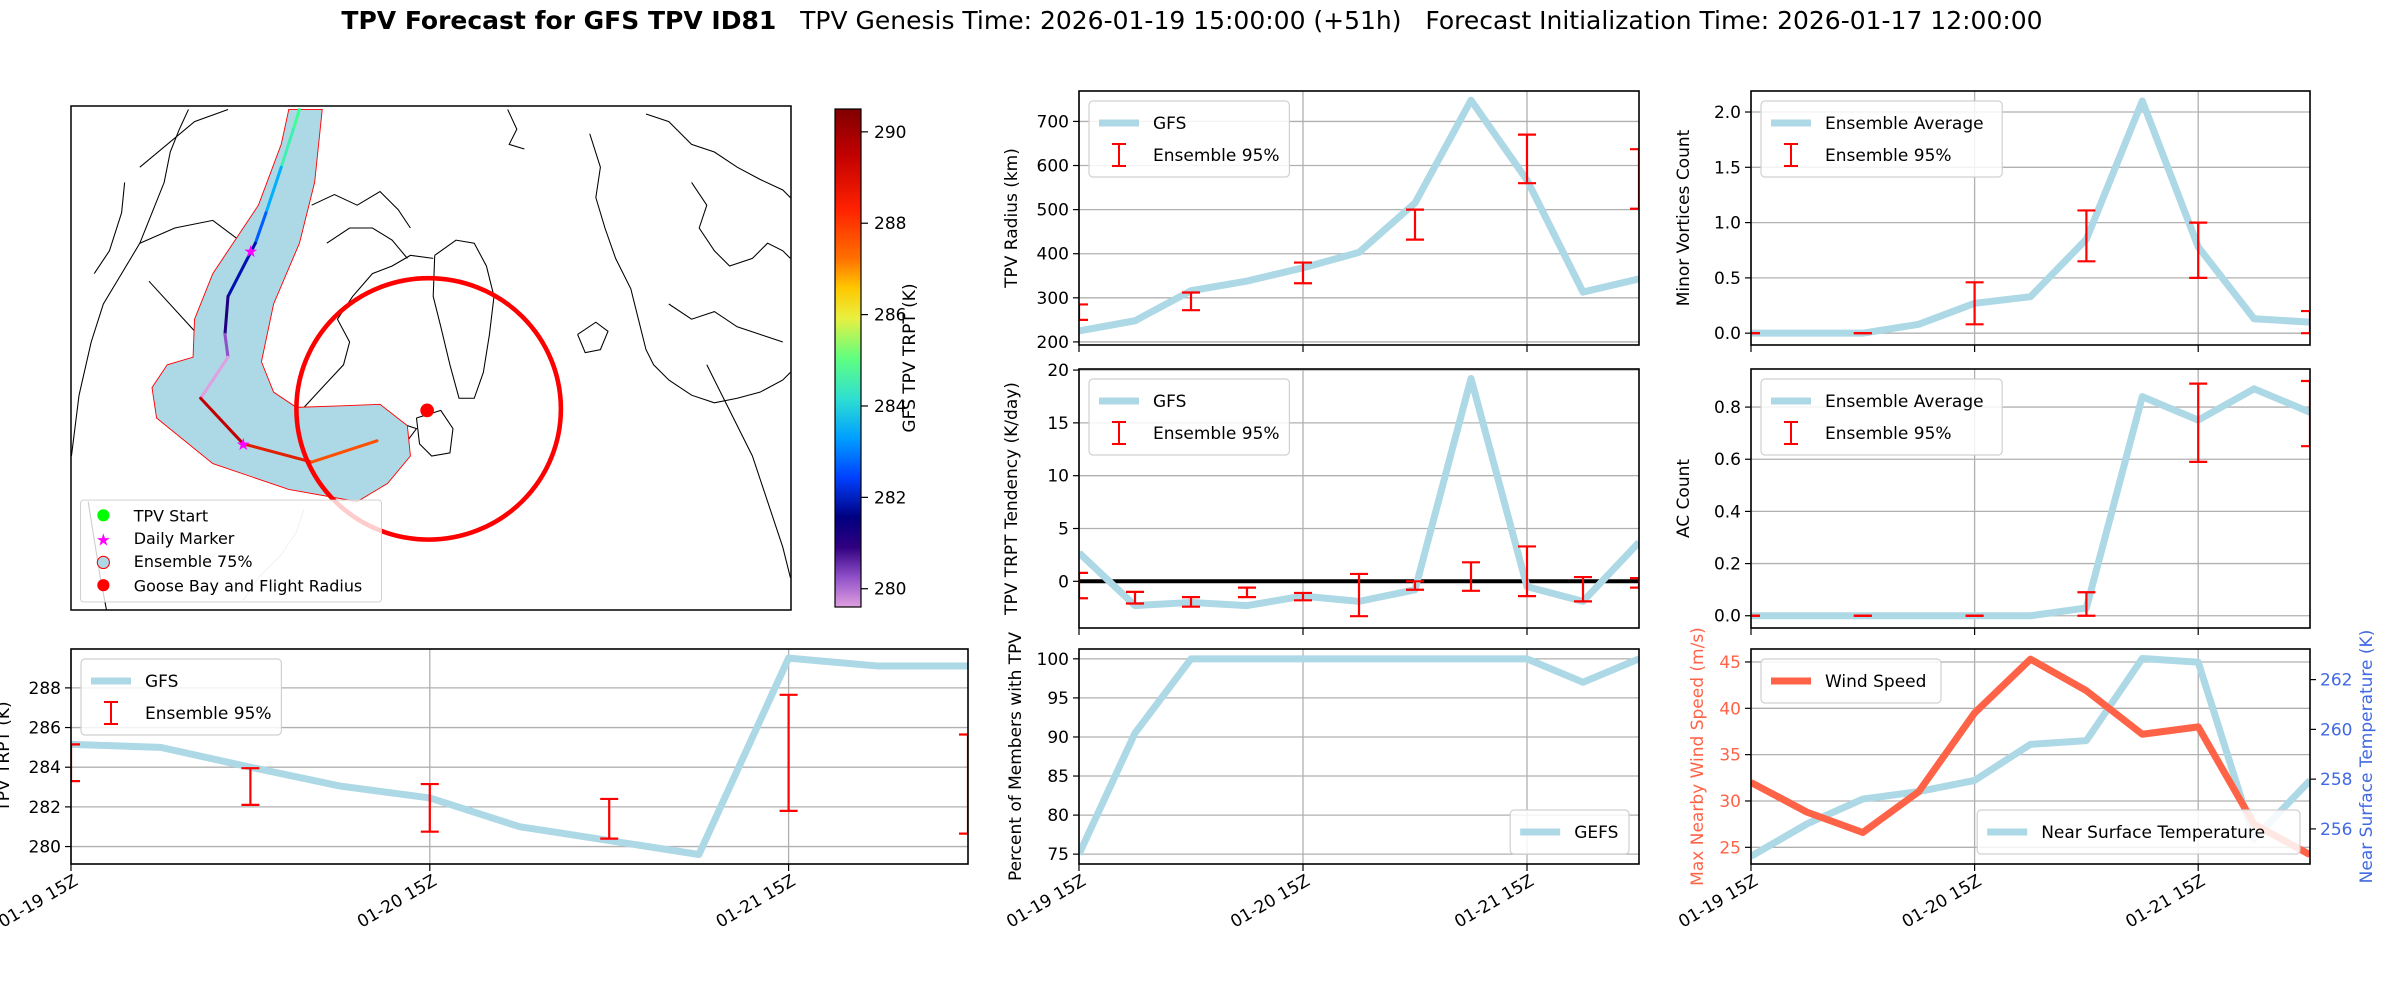 The height and width of the screenshot is (982, 2384). I want to click on colorbar-tick-label: 286, so click(890, 316).